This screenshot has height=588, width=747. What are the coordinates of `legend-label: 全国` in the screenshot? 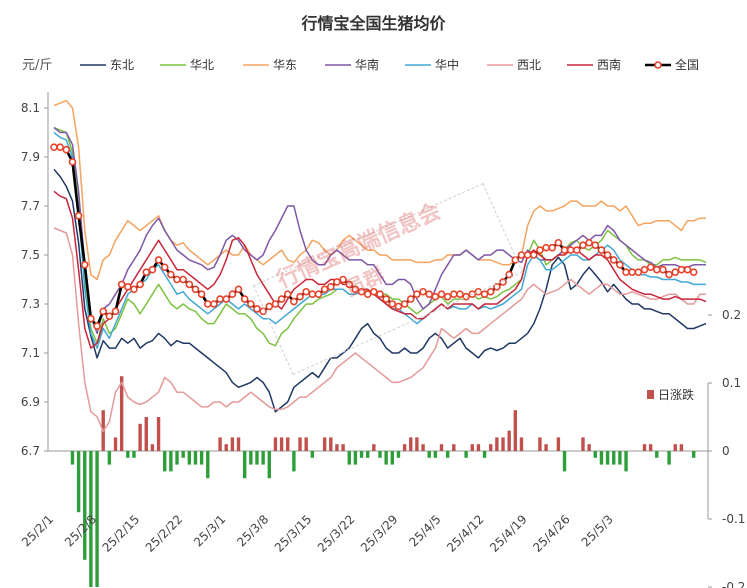 It's located at (687, 64).